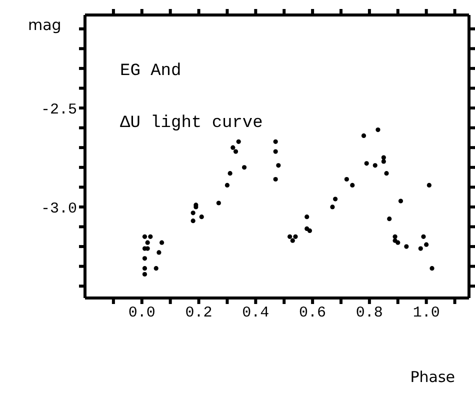 This screenshot has height=402, width=475. I want to click on y-tick-label: -2.5, so click(58, 109).